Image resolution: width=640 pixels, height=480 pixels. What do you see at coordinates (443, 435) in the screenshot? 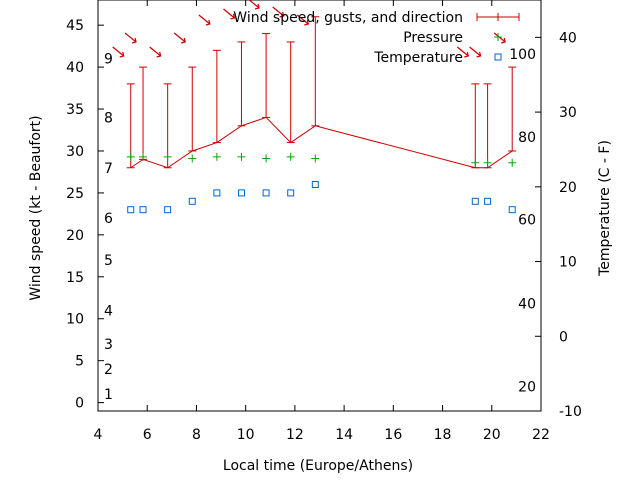
I see `x-tick-label: 18` at bounding box center [443, 435].